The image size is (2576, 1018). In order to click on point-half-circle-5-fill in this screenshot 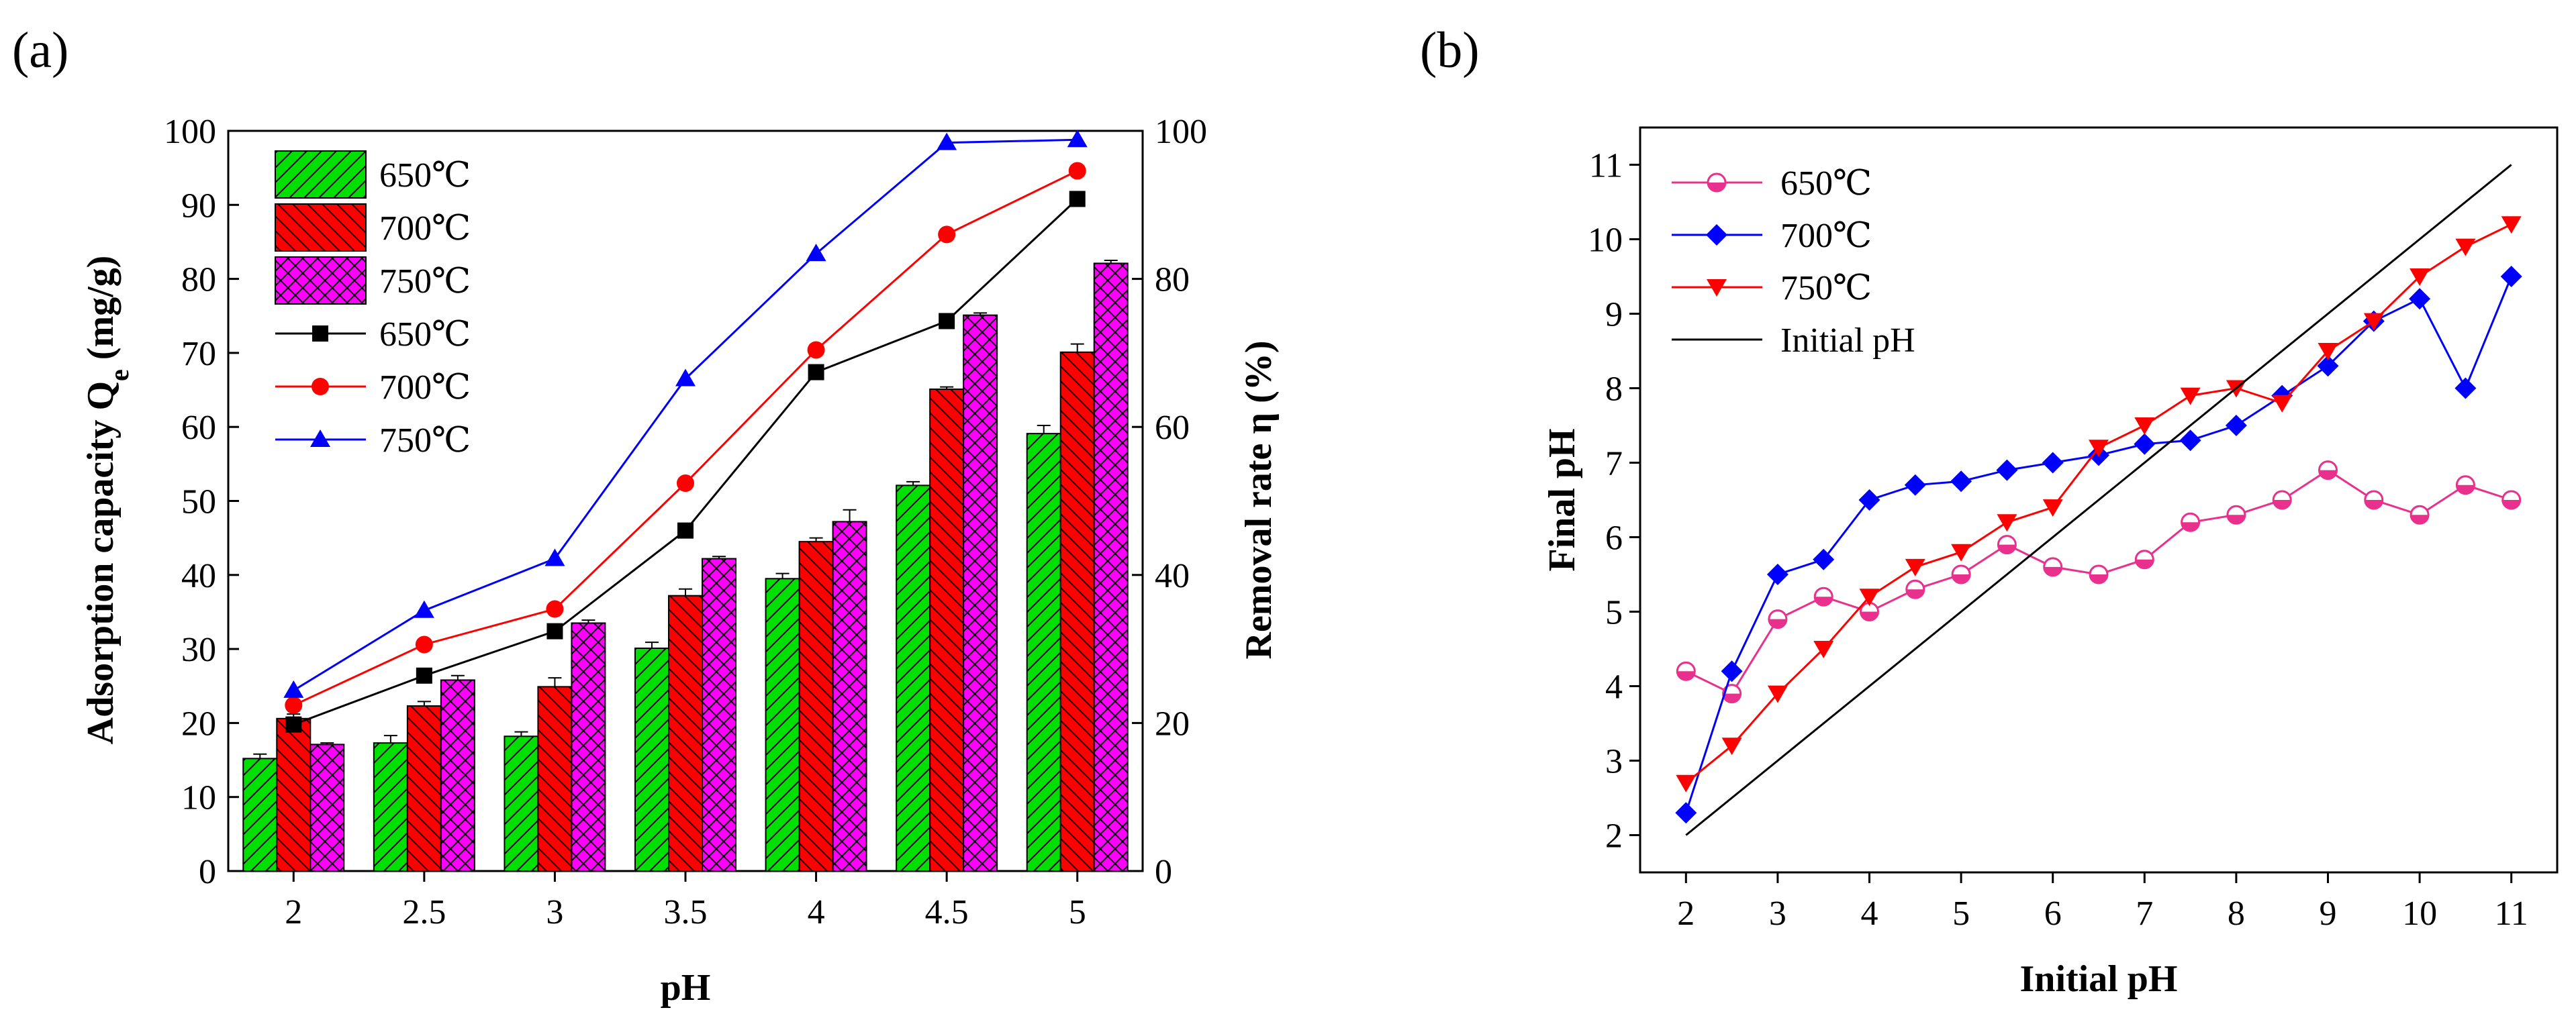, I will do `click(1961, 578)`.